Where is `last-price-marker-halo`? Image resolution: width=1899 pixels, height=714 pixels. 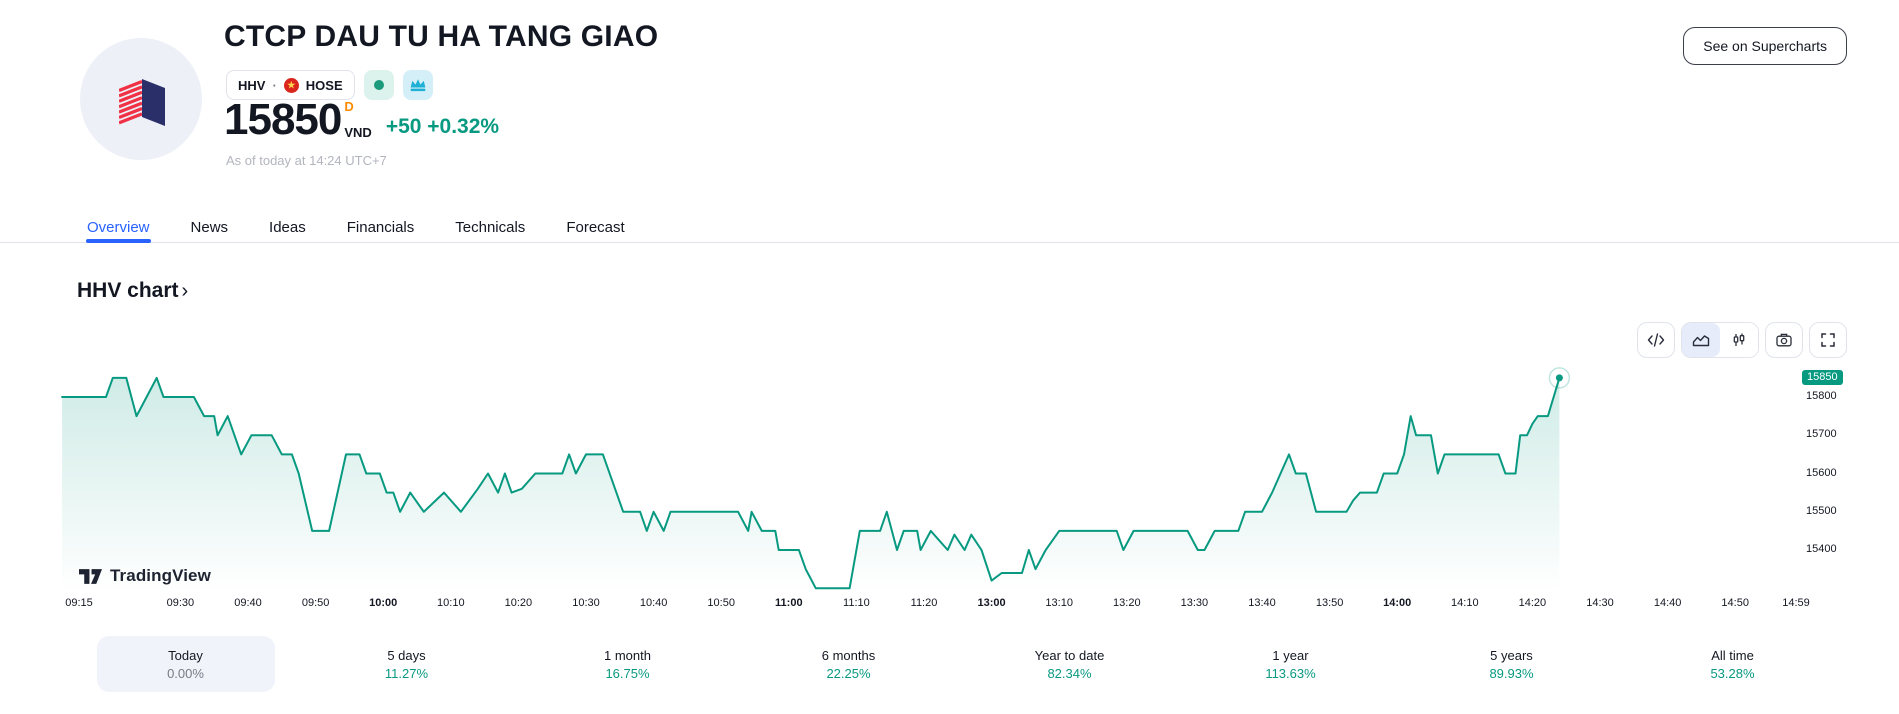
last-price-marker-halo is located at coordinates (1559, 378).